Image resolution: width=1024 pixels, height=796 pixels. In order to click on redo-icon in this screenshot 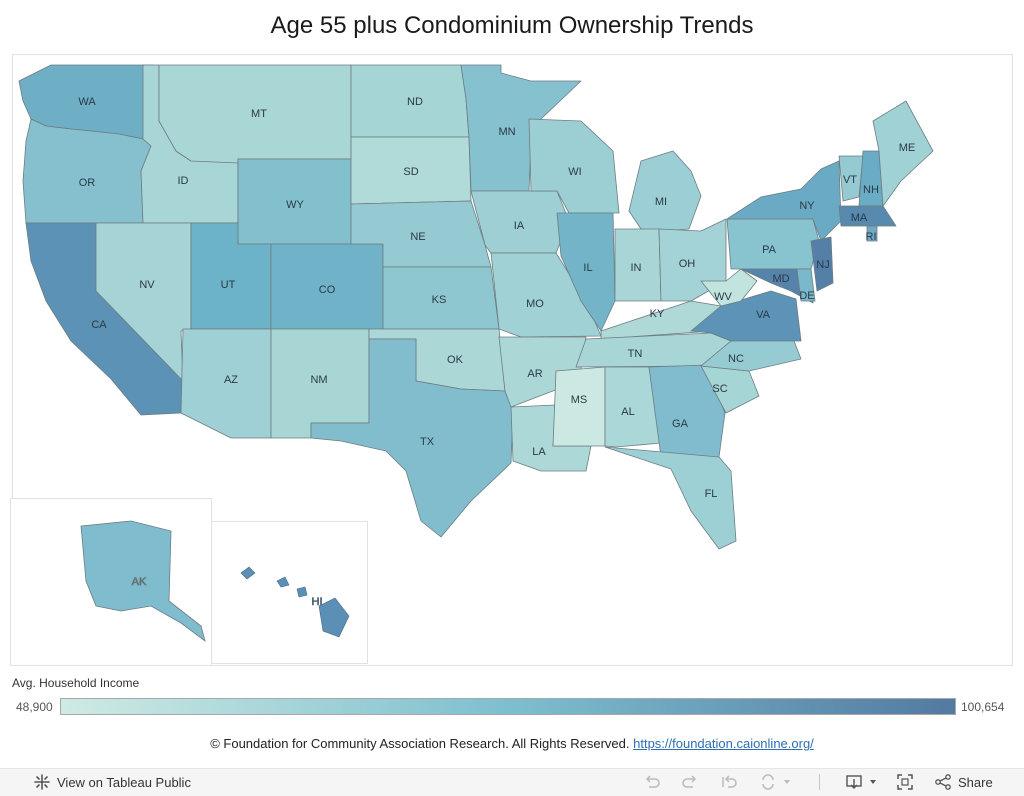, I will do `click(689, 781)`.